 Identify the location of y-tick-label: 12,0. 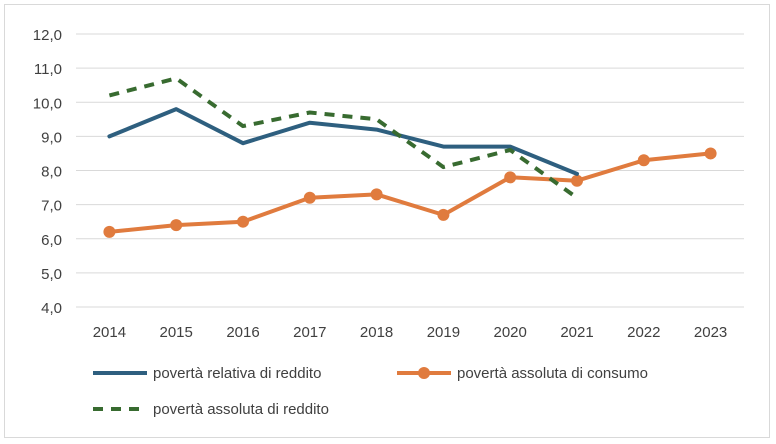
(47, 35).